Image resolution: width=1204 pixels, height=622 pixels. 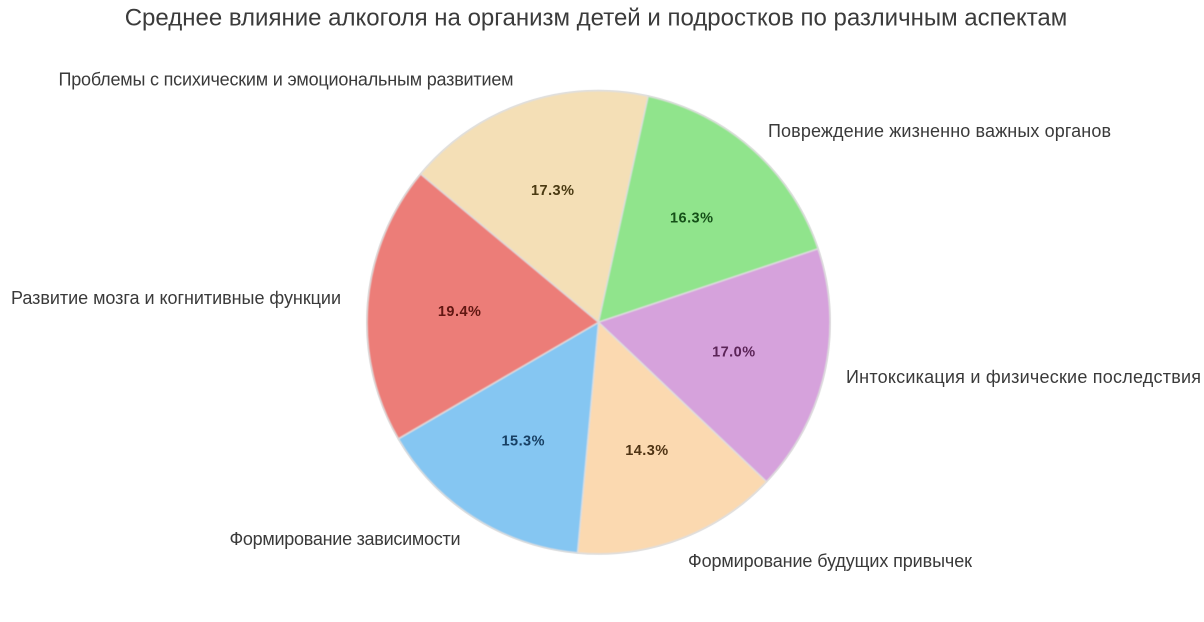 I want to click on svg-text: Формирование будущих привычек, so click(x=830, y=561).